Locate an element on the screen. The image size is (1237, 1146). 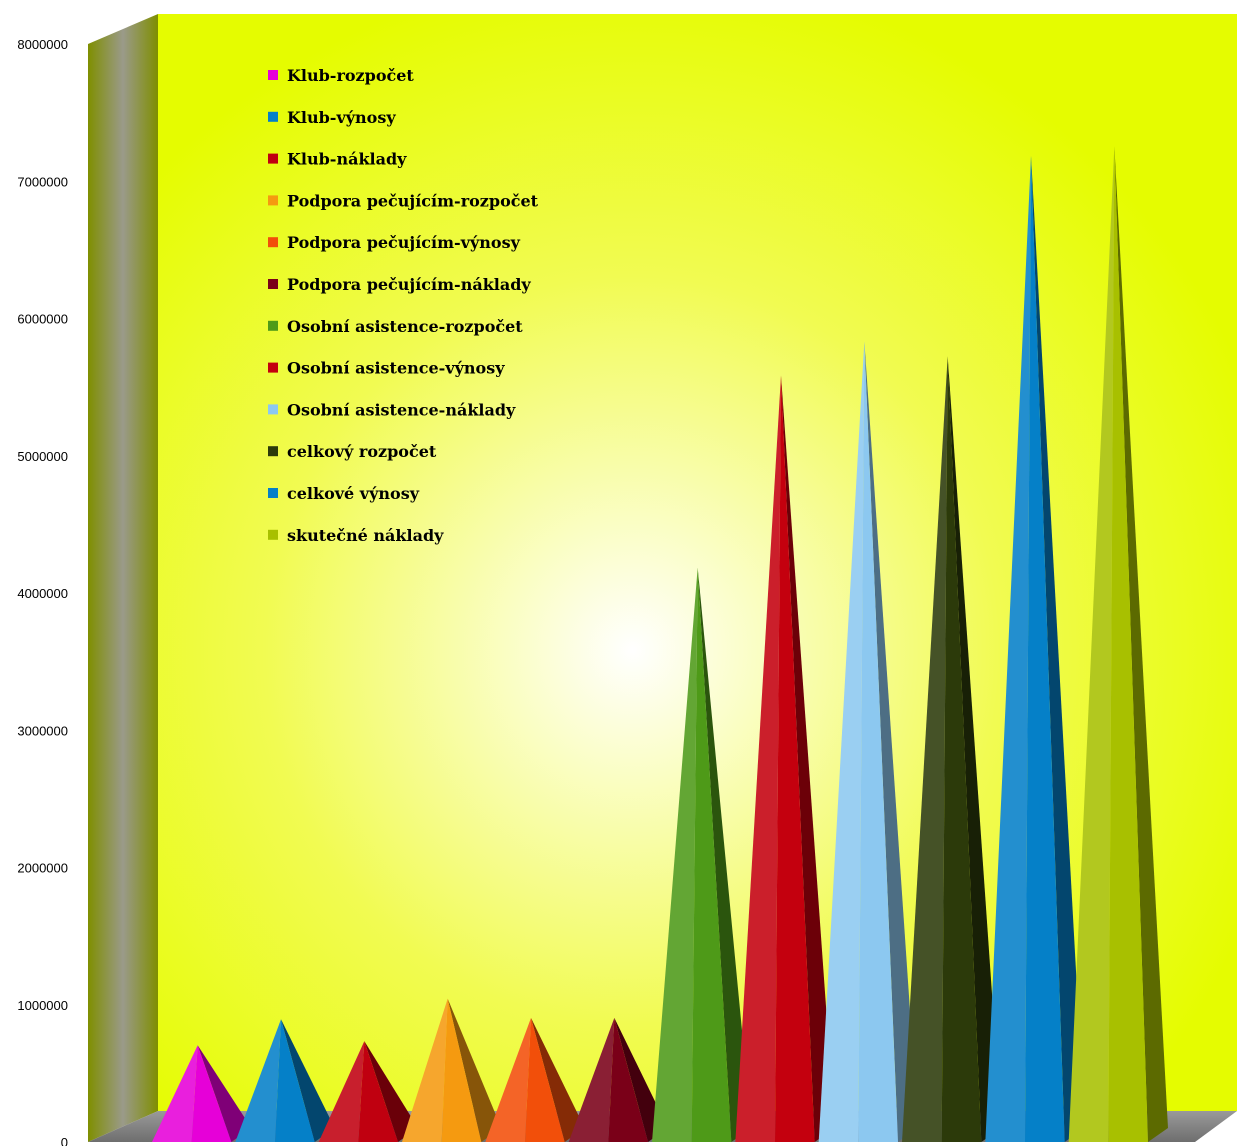
legend-item: celkový rozpočet is located at coordinates (352, 451).